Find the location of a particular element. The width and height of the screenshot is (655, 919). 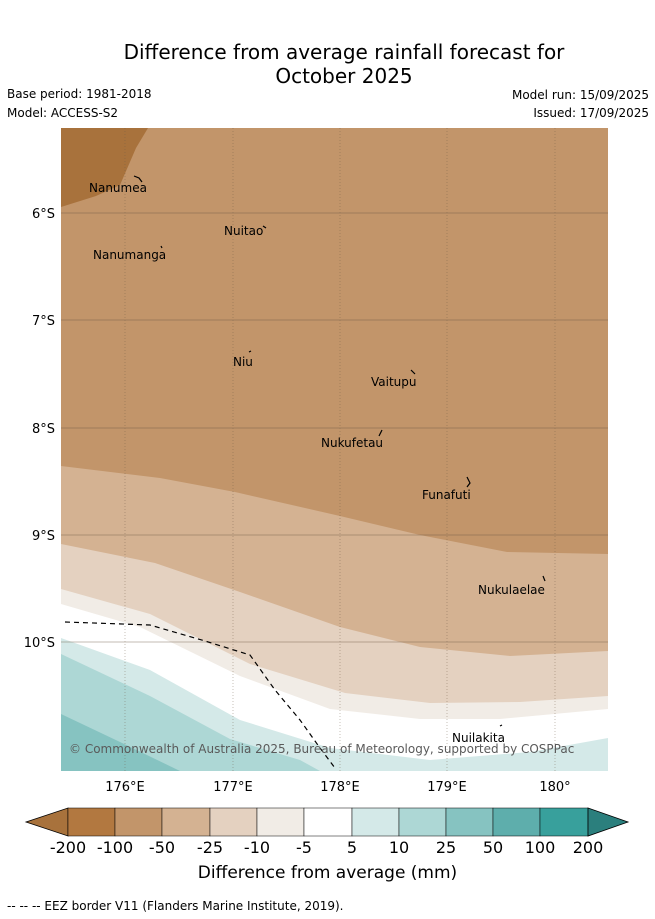

issued-label: Issued: 17/09/2025 is located at coordinates (591, 113).